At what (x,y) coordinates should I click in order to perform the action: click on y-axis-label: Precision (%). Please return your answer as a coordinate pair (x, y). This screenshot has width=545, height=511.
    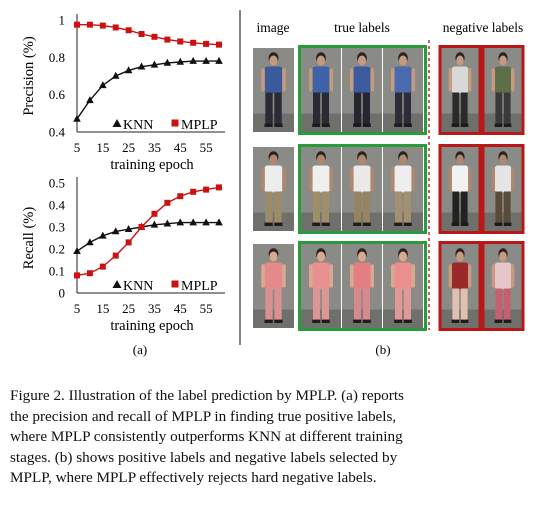
    Looking at the image, I should click on (29, 75).